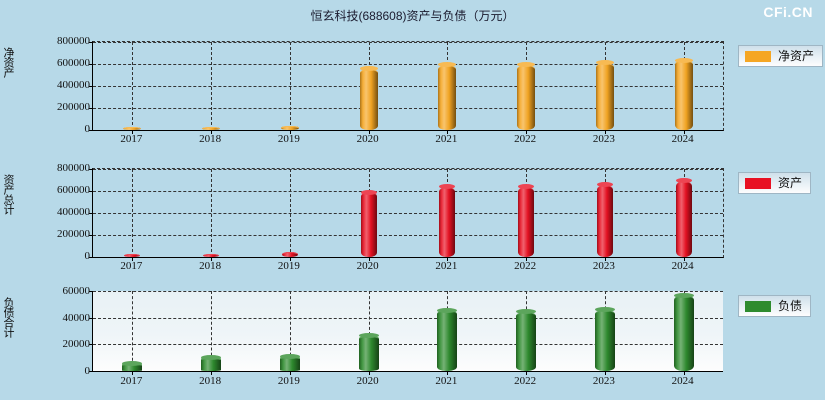  I want to click on x-axis-tick-label: 2024, so click(682, 266).